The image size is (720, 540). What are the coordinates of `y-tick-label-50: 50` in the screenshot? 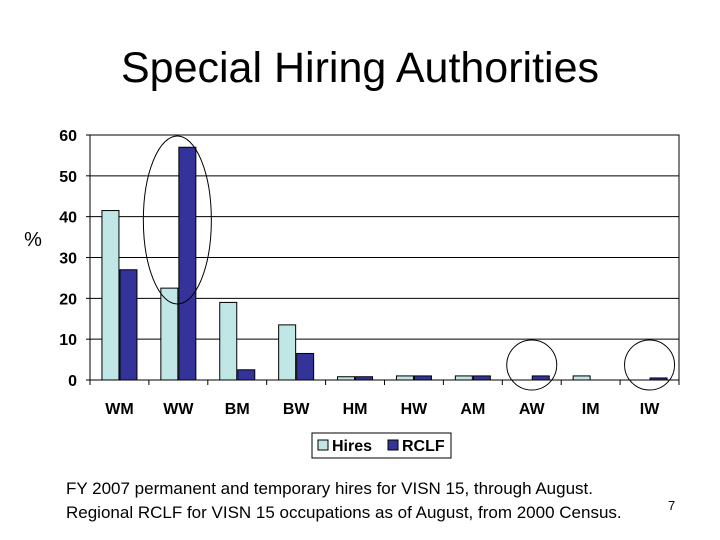 It's located at (68, 177).